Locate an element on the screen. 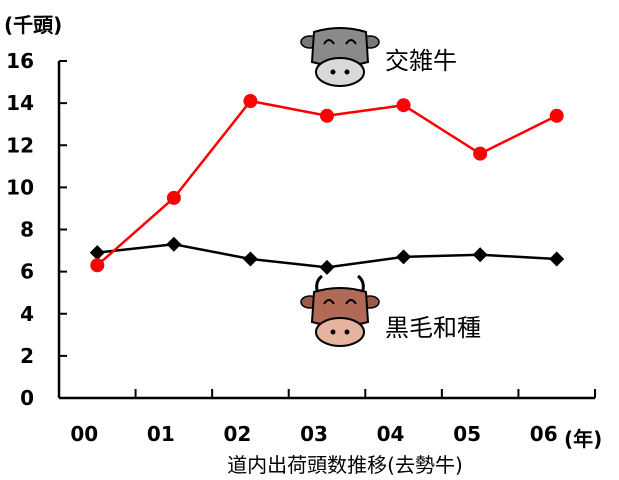 The image size is (619, 480). y-axis-ticks: 0 2 4 6 8 10 12 14 16 is located at coordinates (36, 229).